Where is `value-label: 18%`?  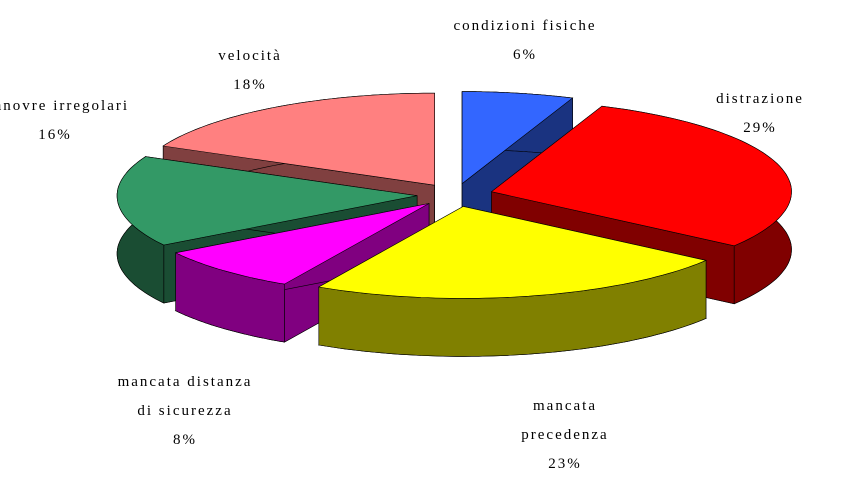 value-label: 18% is located at coordinates (250, 85).